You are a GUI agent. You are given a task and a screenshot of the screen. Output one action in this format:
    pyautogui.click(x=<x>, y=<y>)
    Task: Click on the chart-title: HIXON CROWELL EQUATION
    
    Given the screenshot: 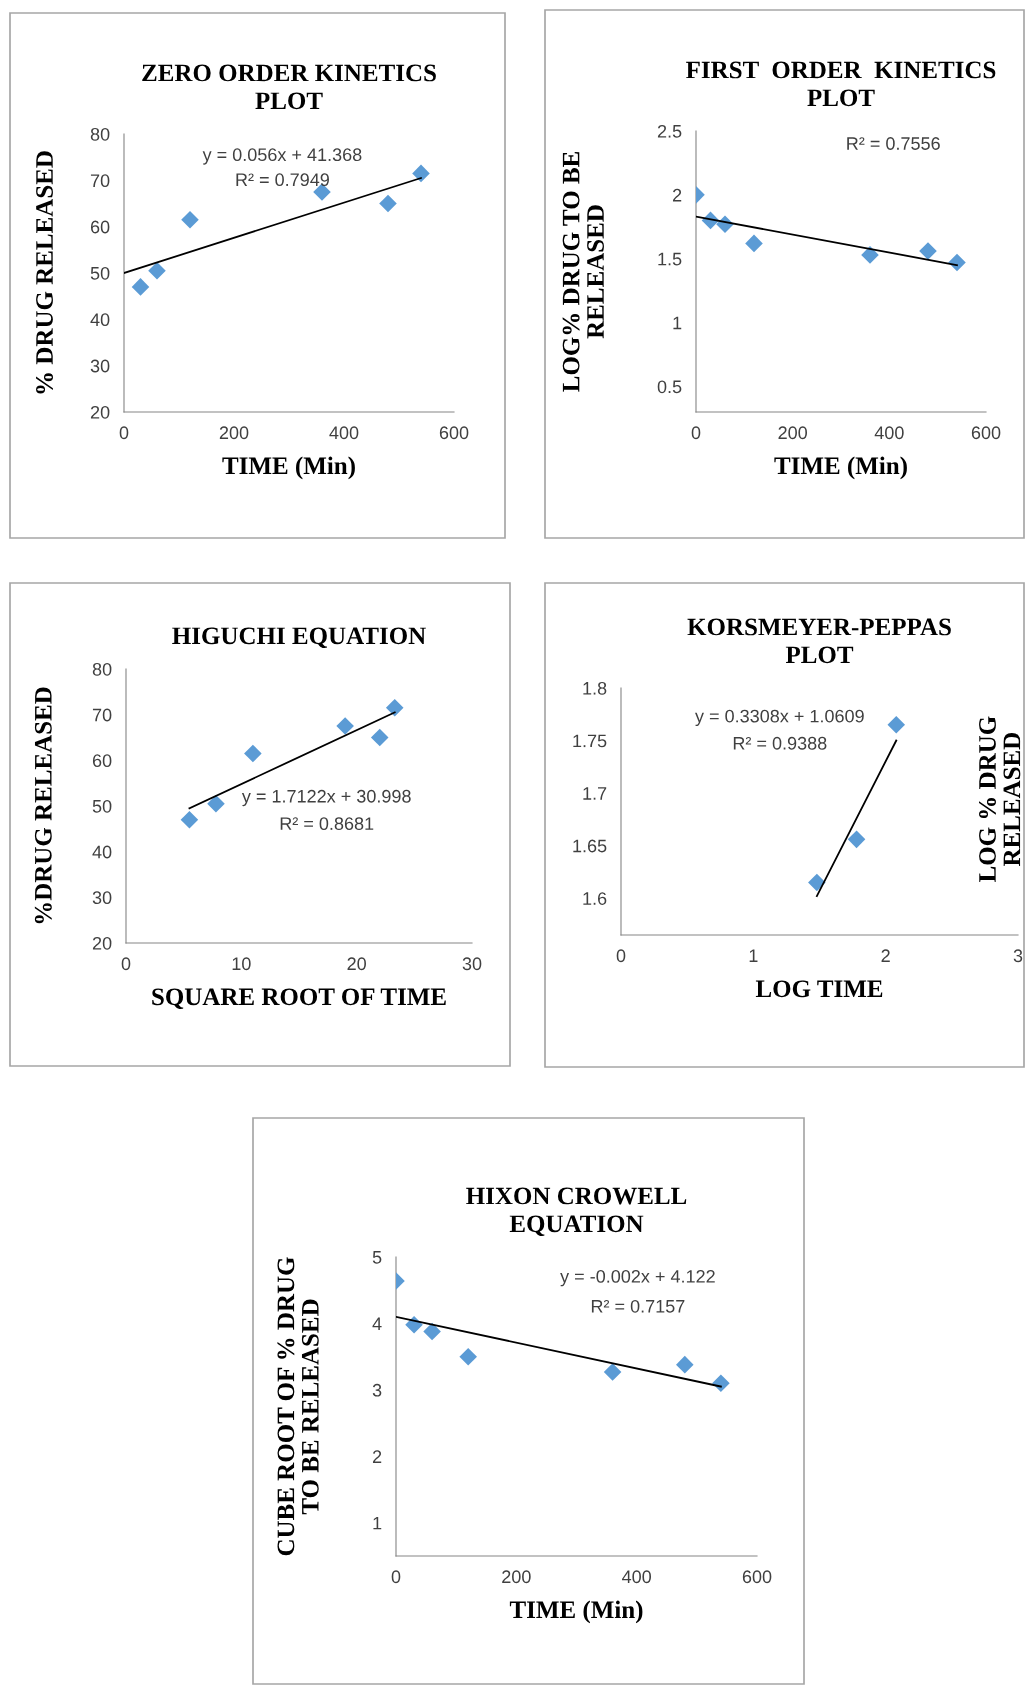 What is the action you would take?
    pyautogui.click(x=576, y=1212)
    